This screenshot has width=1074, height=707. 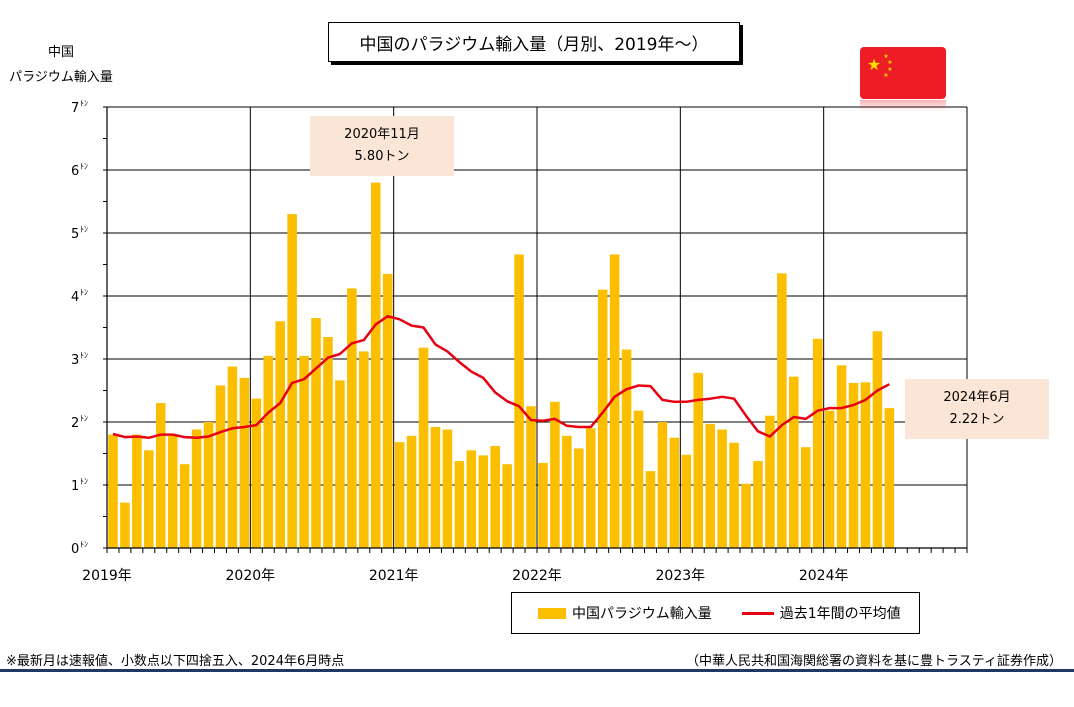 What do you see at coordinates (382, 146) in the screenshot?
I see `callout-peak: 2020年11月 5.80トン` at bounding box center [382, 146].